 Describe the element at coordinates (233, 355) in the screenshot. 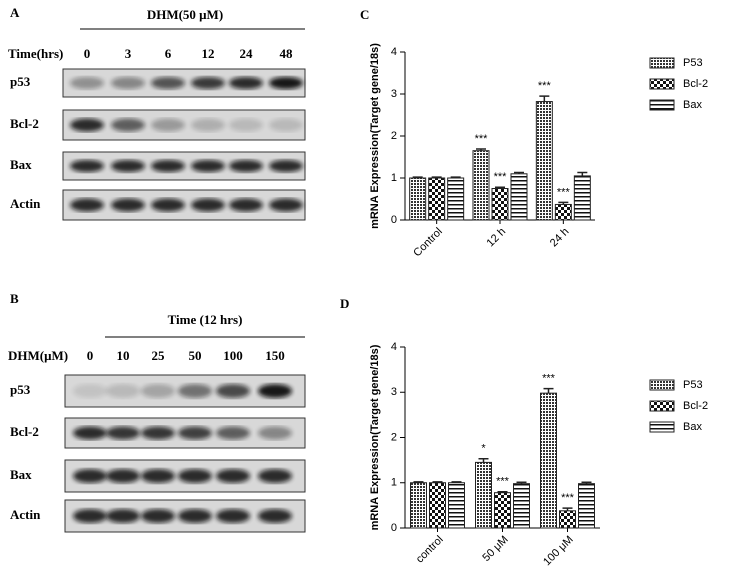

I see `lane-label: 100` at that location.